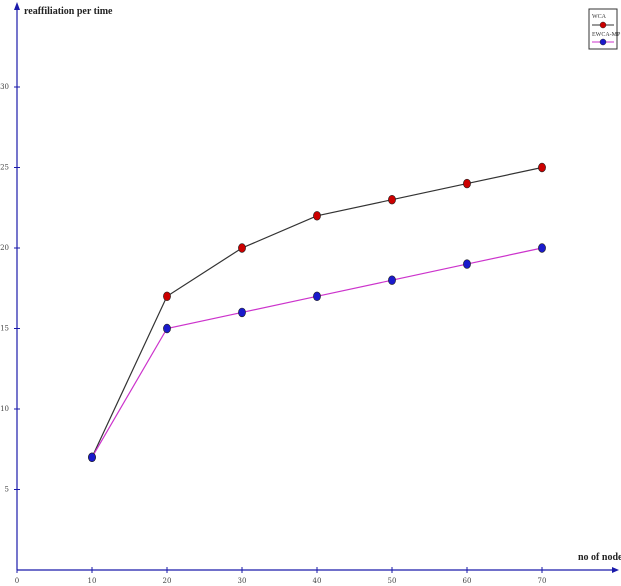 The width and height of the screenshot is (621, 586). What do you see at coordinates (599, 557) in the screenshot?
I see `x-axis-title: no of nodes` at bounding box center [599, 557].